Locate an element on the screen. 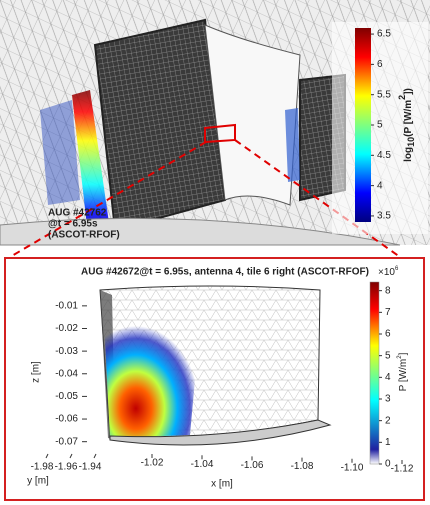 The height and width of the screenshot is (505, 430). x-tick-label: -1.12 is located at coordinates (402, 469).